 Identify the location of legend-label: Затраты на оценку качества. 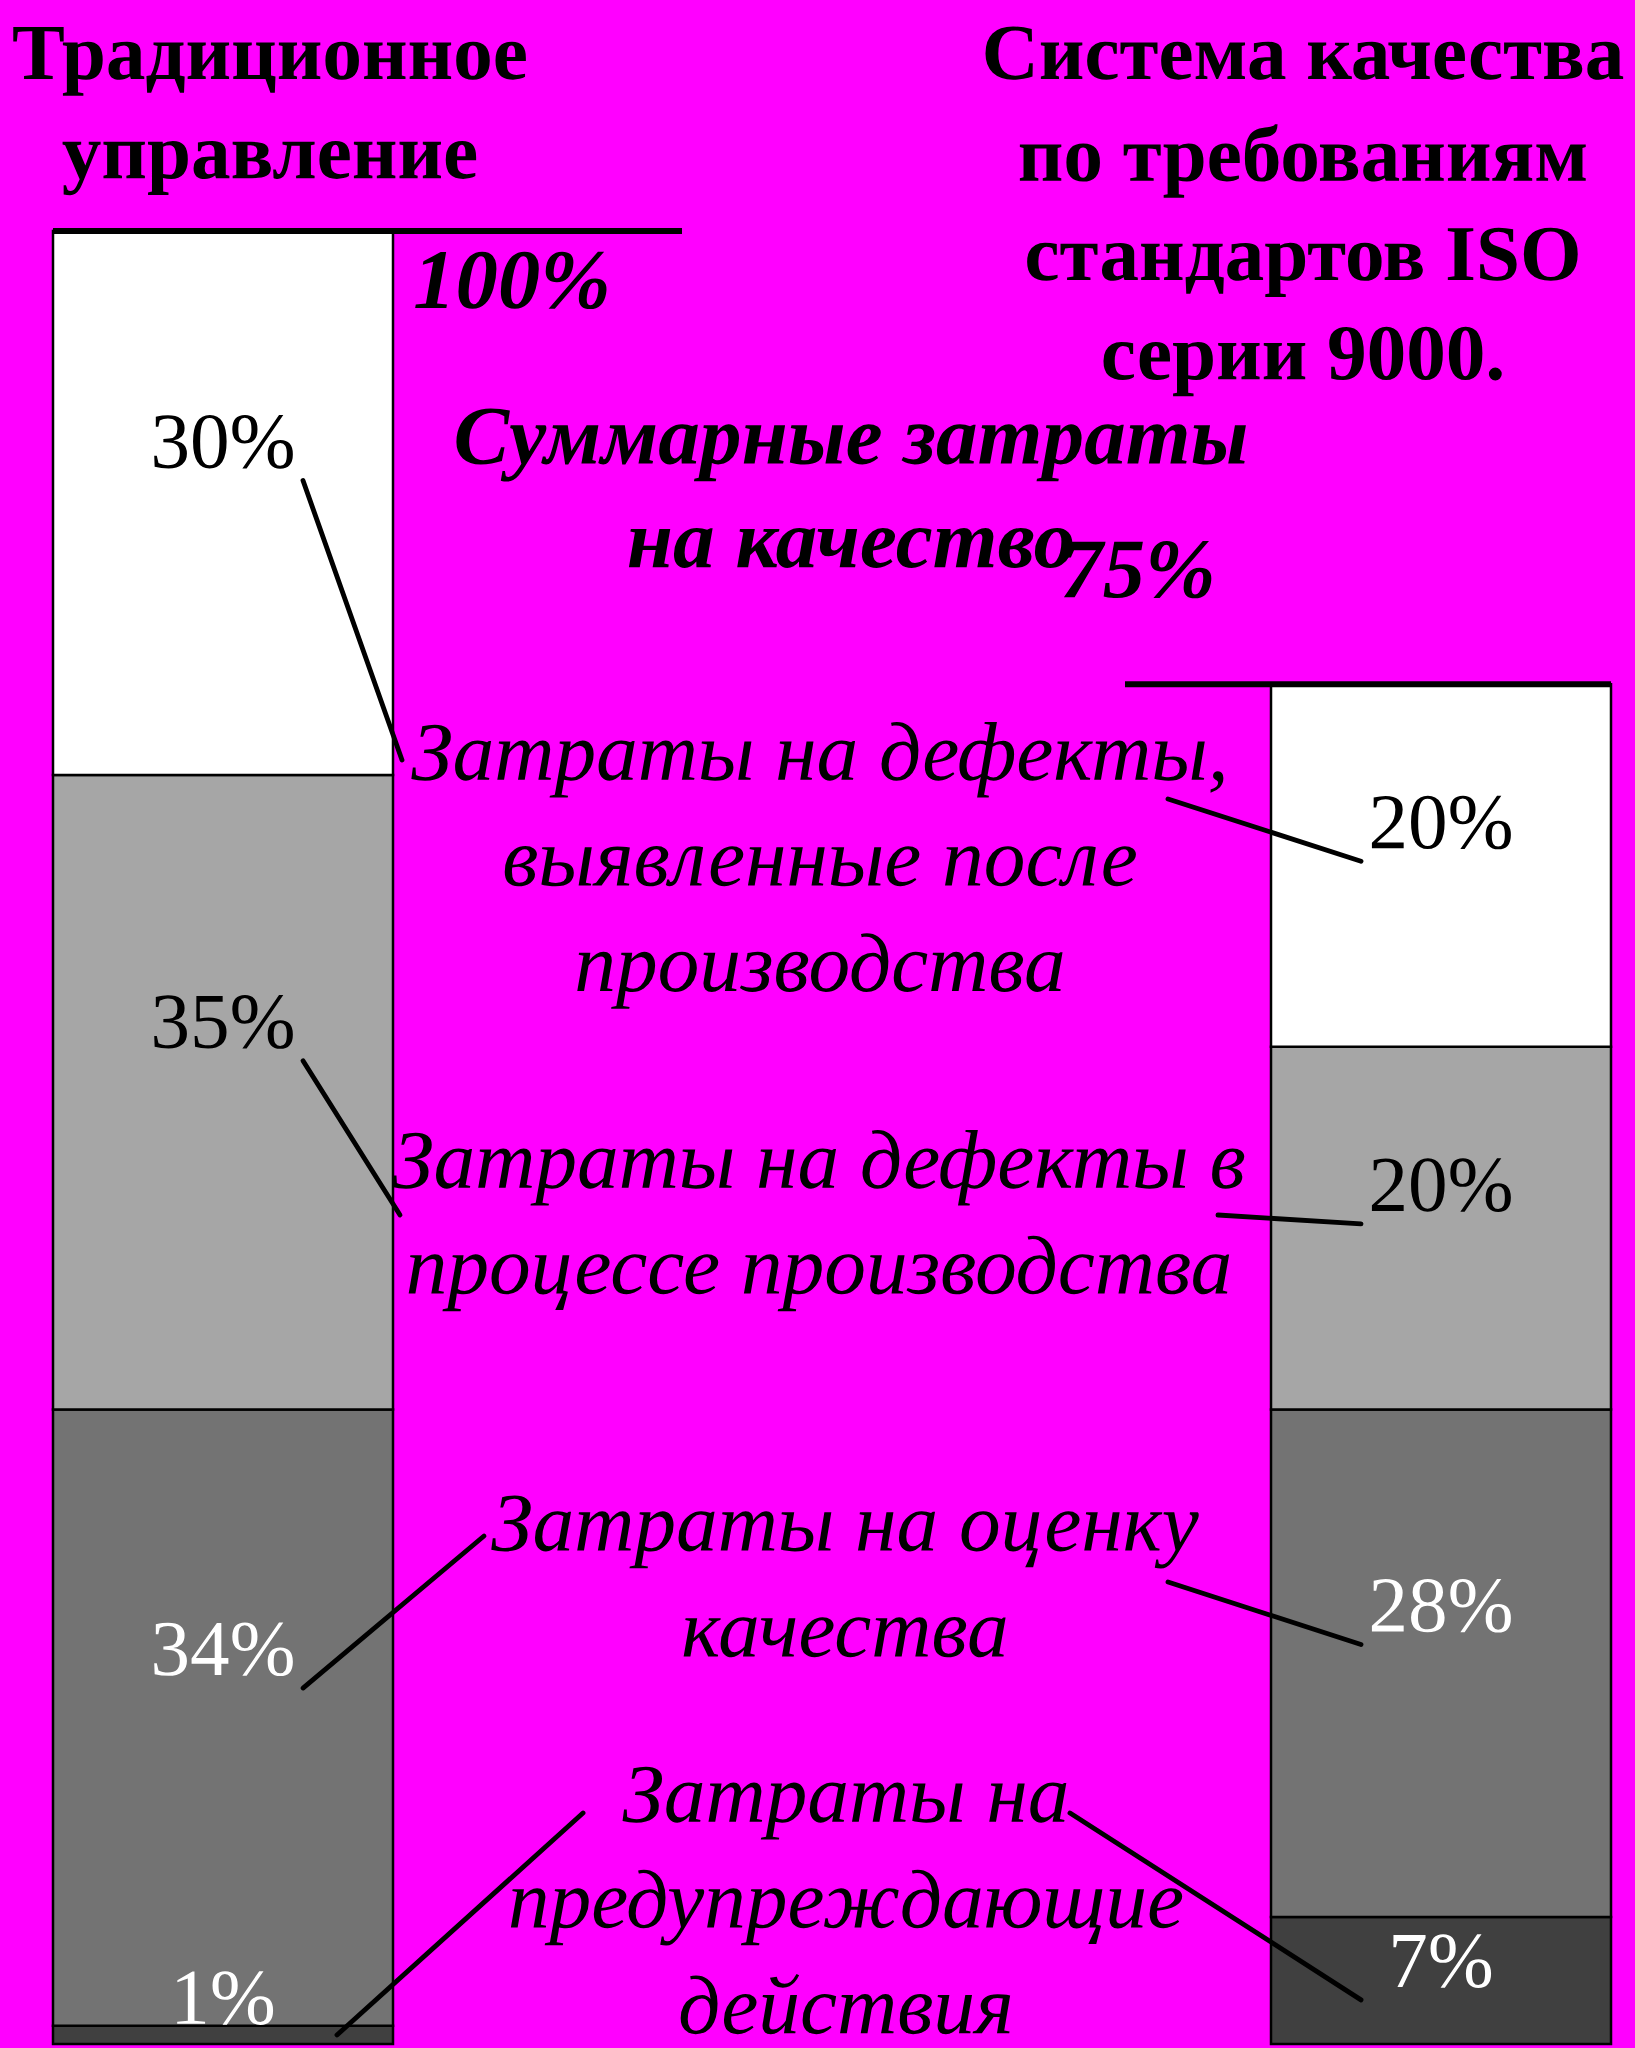
(845, 1576).